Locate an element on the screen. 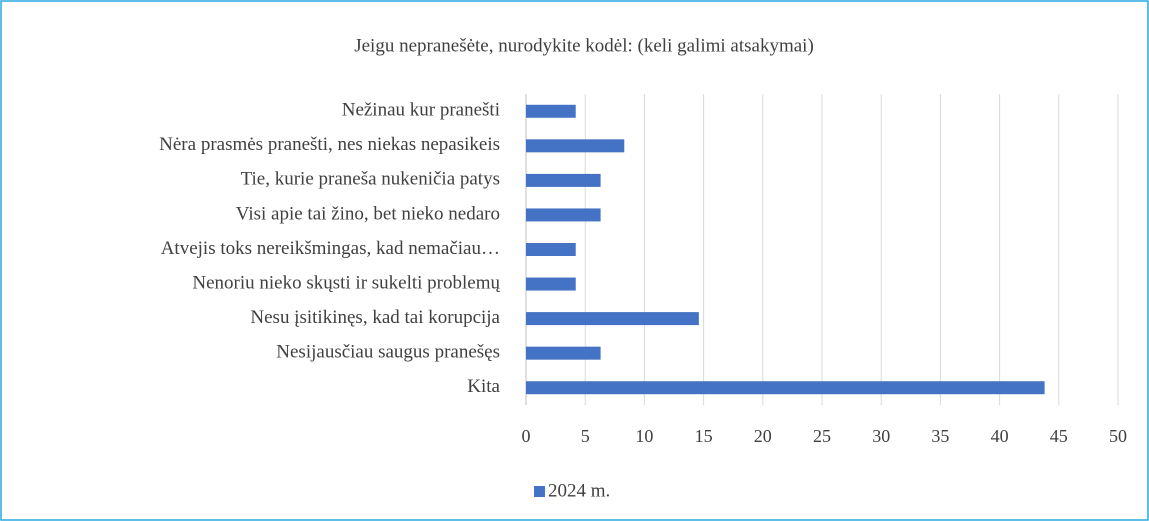  x-tick-label: 20 is located at coordinates (763, 436).